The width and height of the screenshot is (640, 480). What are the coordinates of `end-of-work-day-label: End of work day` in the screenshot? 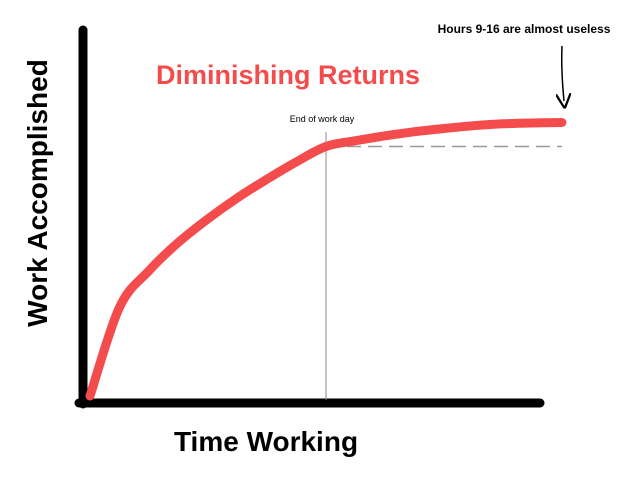 It's located at (322, 119).